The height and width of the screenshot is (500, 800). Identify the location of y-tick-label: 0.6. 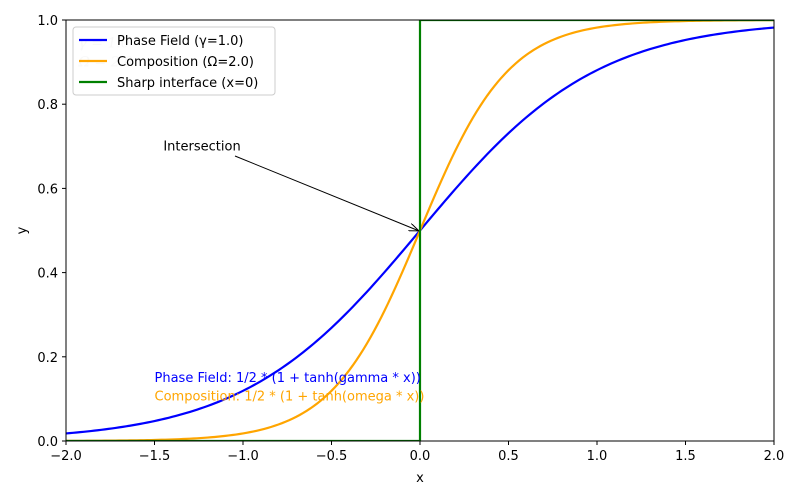
(47, 189).